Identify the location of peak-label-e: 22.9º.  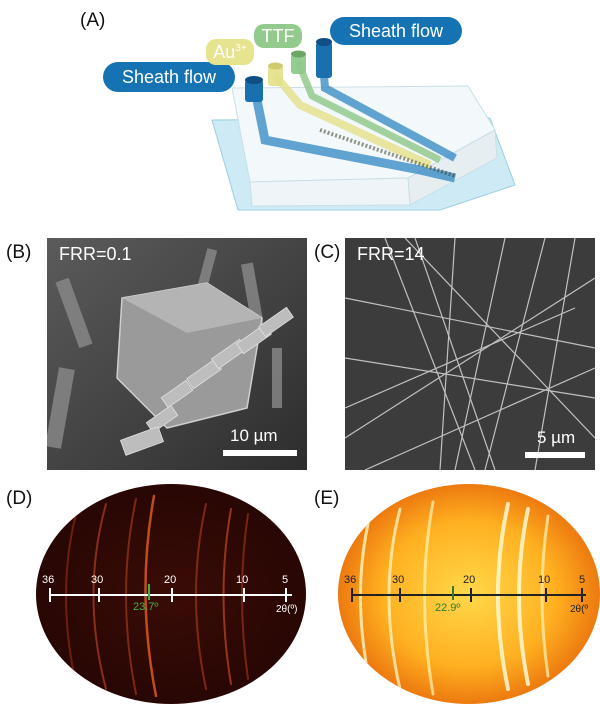
(447, 608).